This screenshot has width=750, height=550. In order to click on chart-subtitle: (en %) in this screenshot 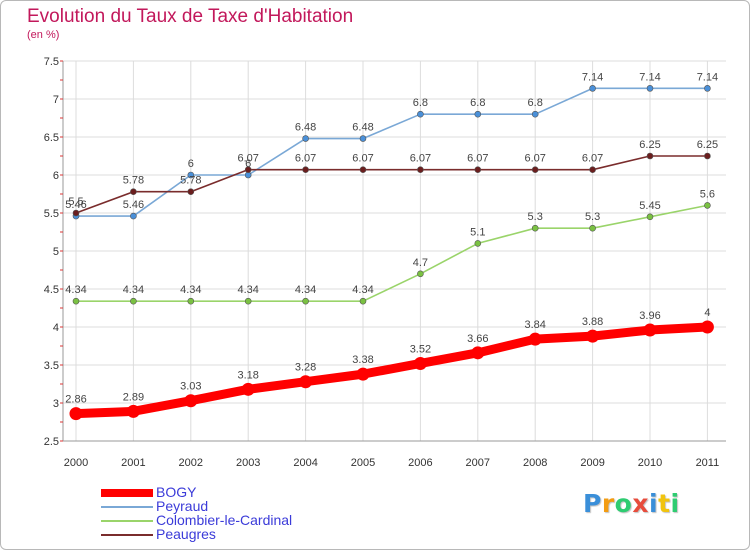, I will do `click(43, 35)`.